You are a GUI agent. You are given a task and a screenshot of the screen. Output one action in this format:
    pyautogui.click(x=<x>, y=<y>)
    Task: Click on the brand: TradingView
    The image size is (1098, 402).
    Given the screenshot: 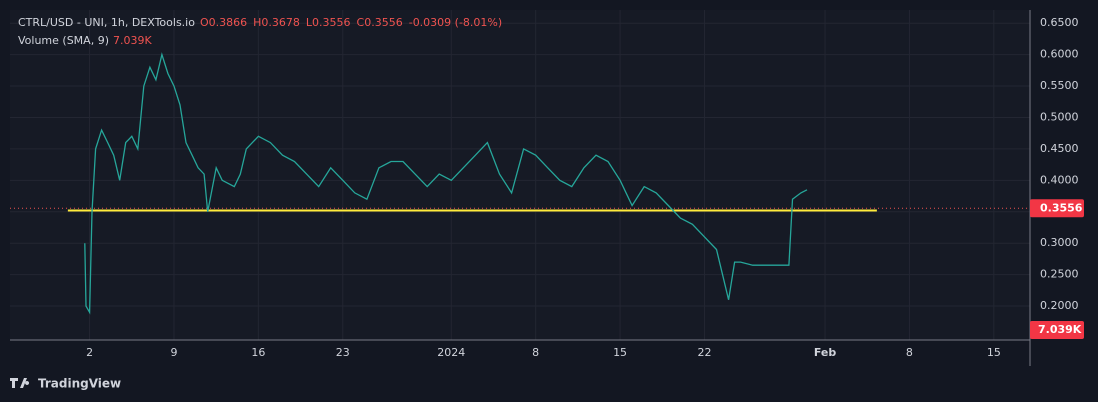 What is the action you would take?
    pyautogui.click(x=79, y=384)
    